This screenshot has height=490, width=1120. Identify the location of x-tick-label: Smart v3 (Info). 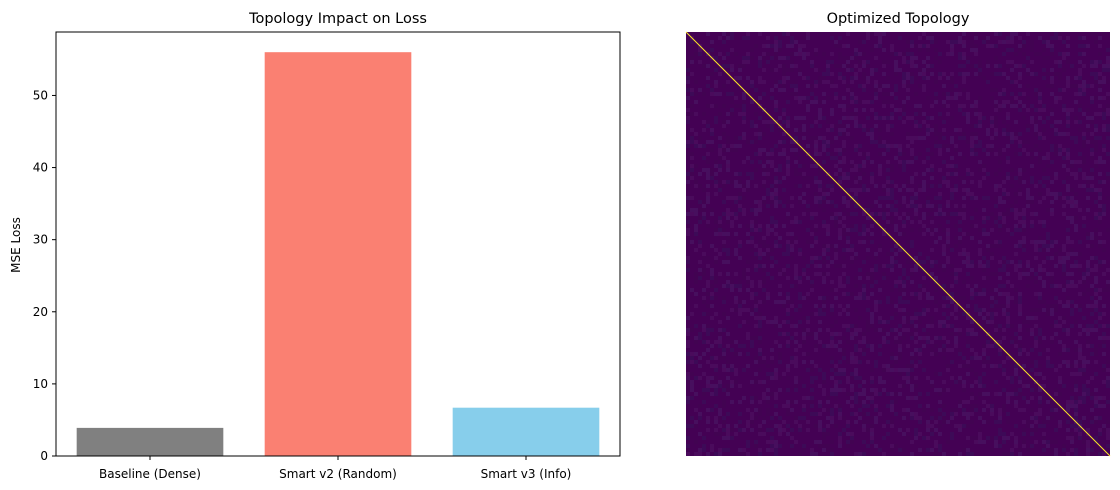
(526, 474).